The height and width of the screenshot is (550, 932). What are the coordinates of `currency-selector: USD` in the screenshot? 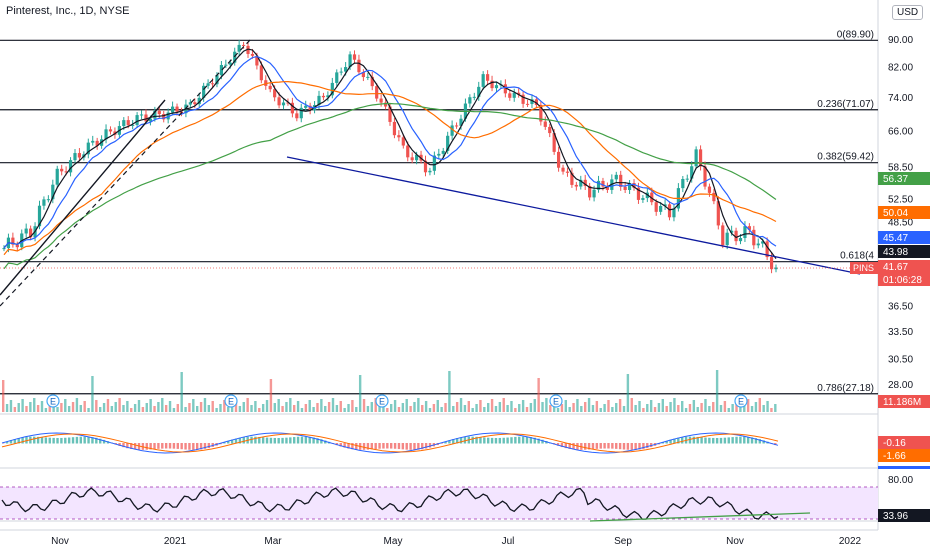 It's located at (908, 12).